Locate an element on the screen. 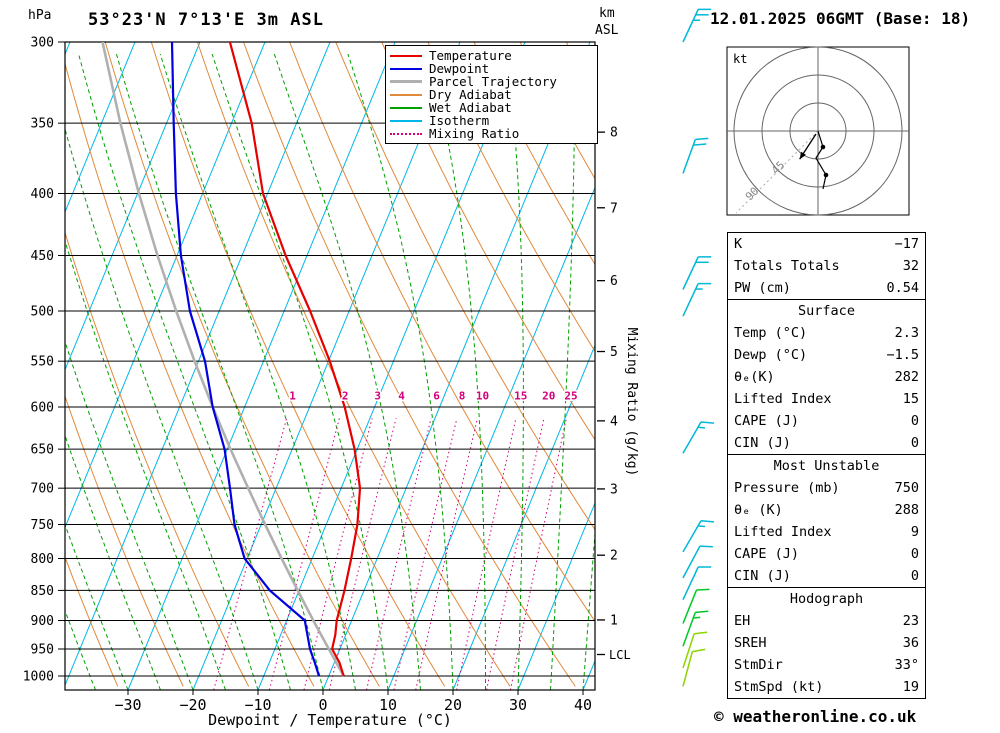 The width and height of the screenshot is (1000, 733). pressure-tick-label: 750 is located at coordinates (42, 525).